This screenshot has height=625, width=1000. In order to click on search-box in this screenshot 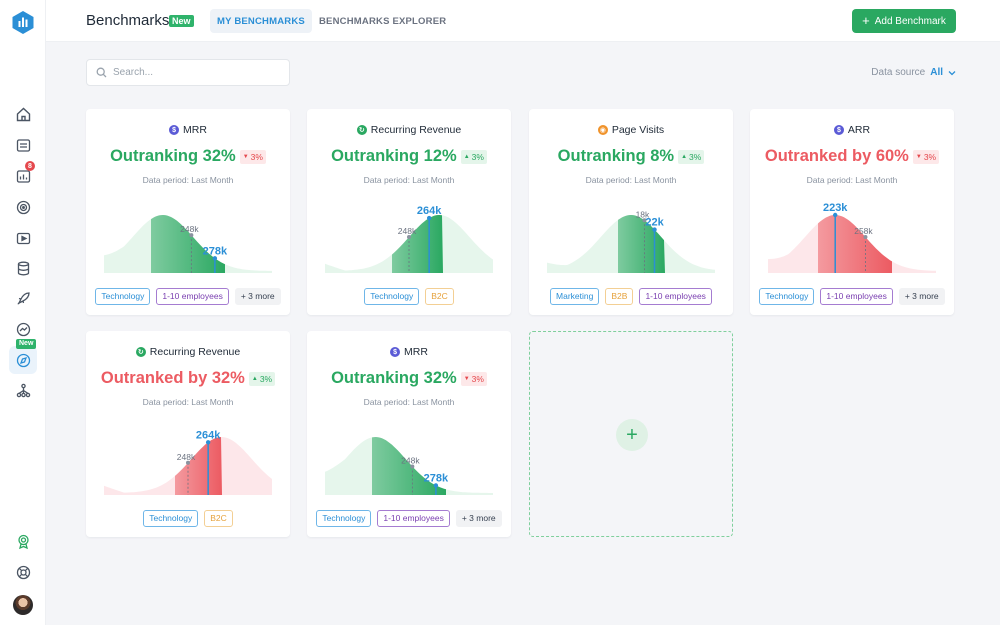, I will do `click(188, 72)`.